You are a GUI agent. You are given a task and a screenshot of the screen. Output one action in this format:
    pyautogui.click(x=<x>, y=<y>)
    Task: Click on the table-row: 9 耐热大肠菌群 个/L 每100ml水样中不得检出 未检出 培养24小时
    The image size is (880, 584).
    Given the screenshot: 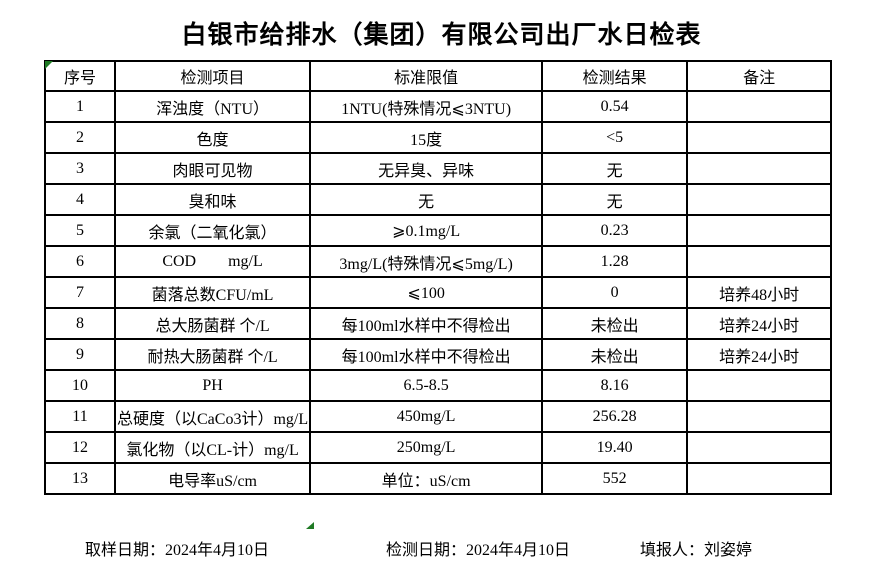 What is the action you would take?
    pyautogui.click(x=438, y=354)
    